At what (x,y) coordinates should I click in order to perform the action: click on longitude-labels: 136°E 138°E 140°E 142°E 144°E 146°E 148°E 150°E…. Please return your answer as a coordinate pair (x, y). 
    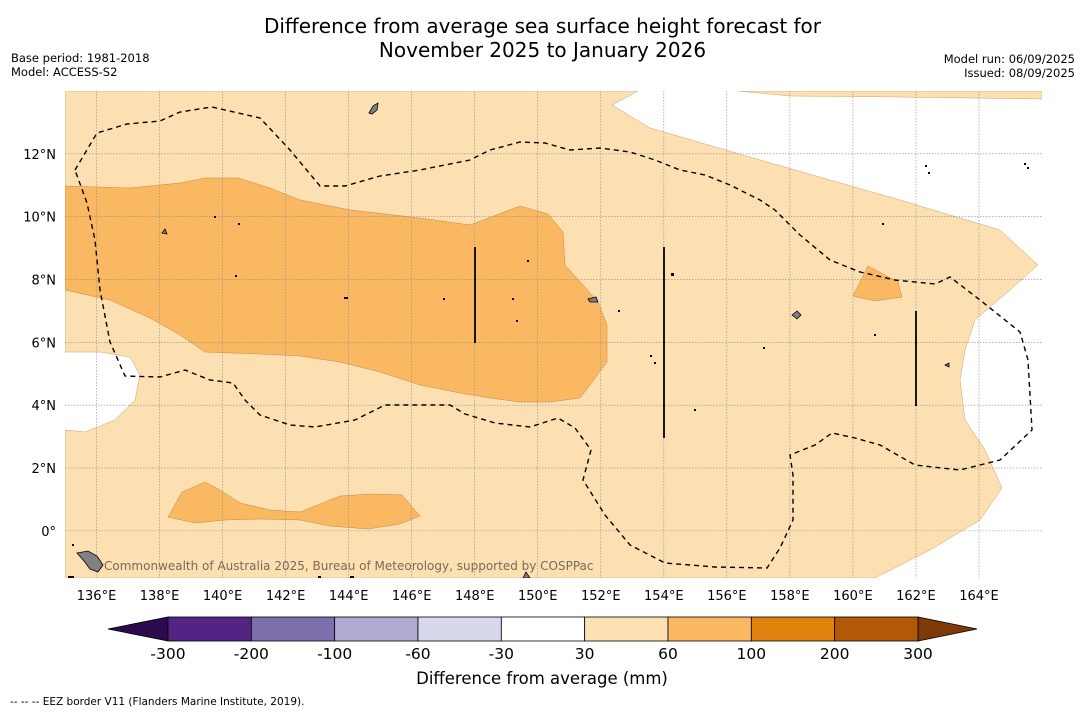
    Looking at the image, I should click on (538, 596).